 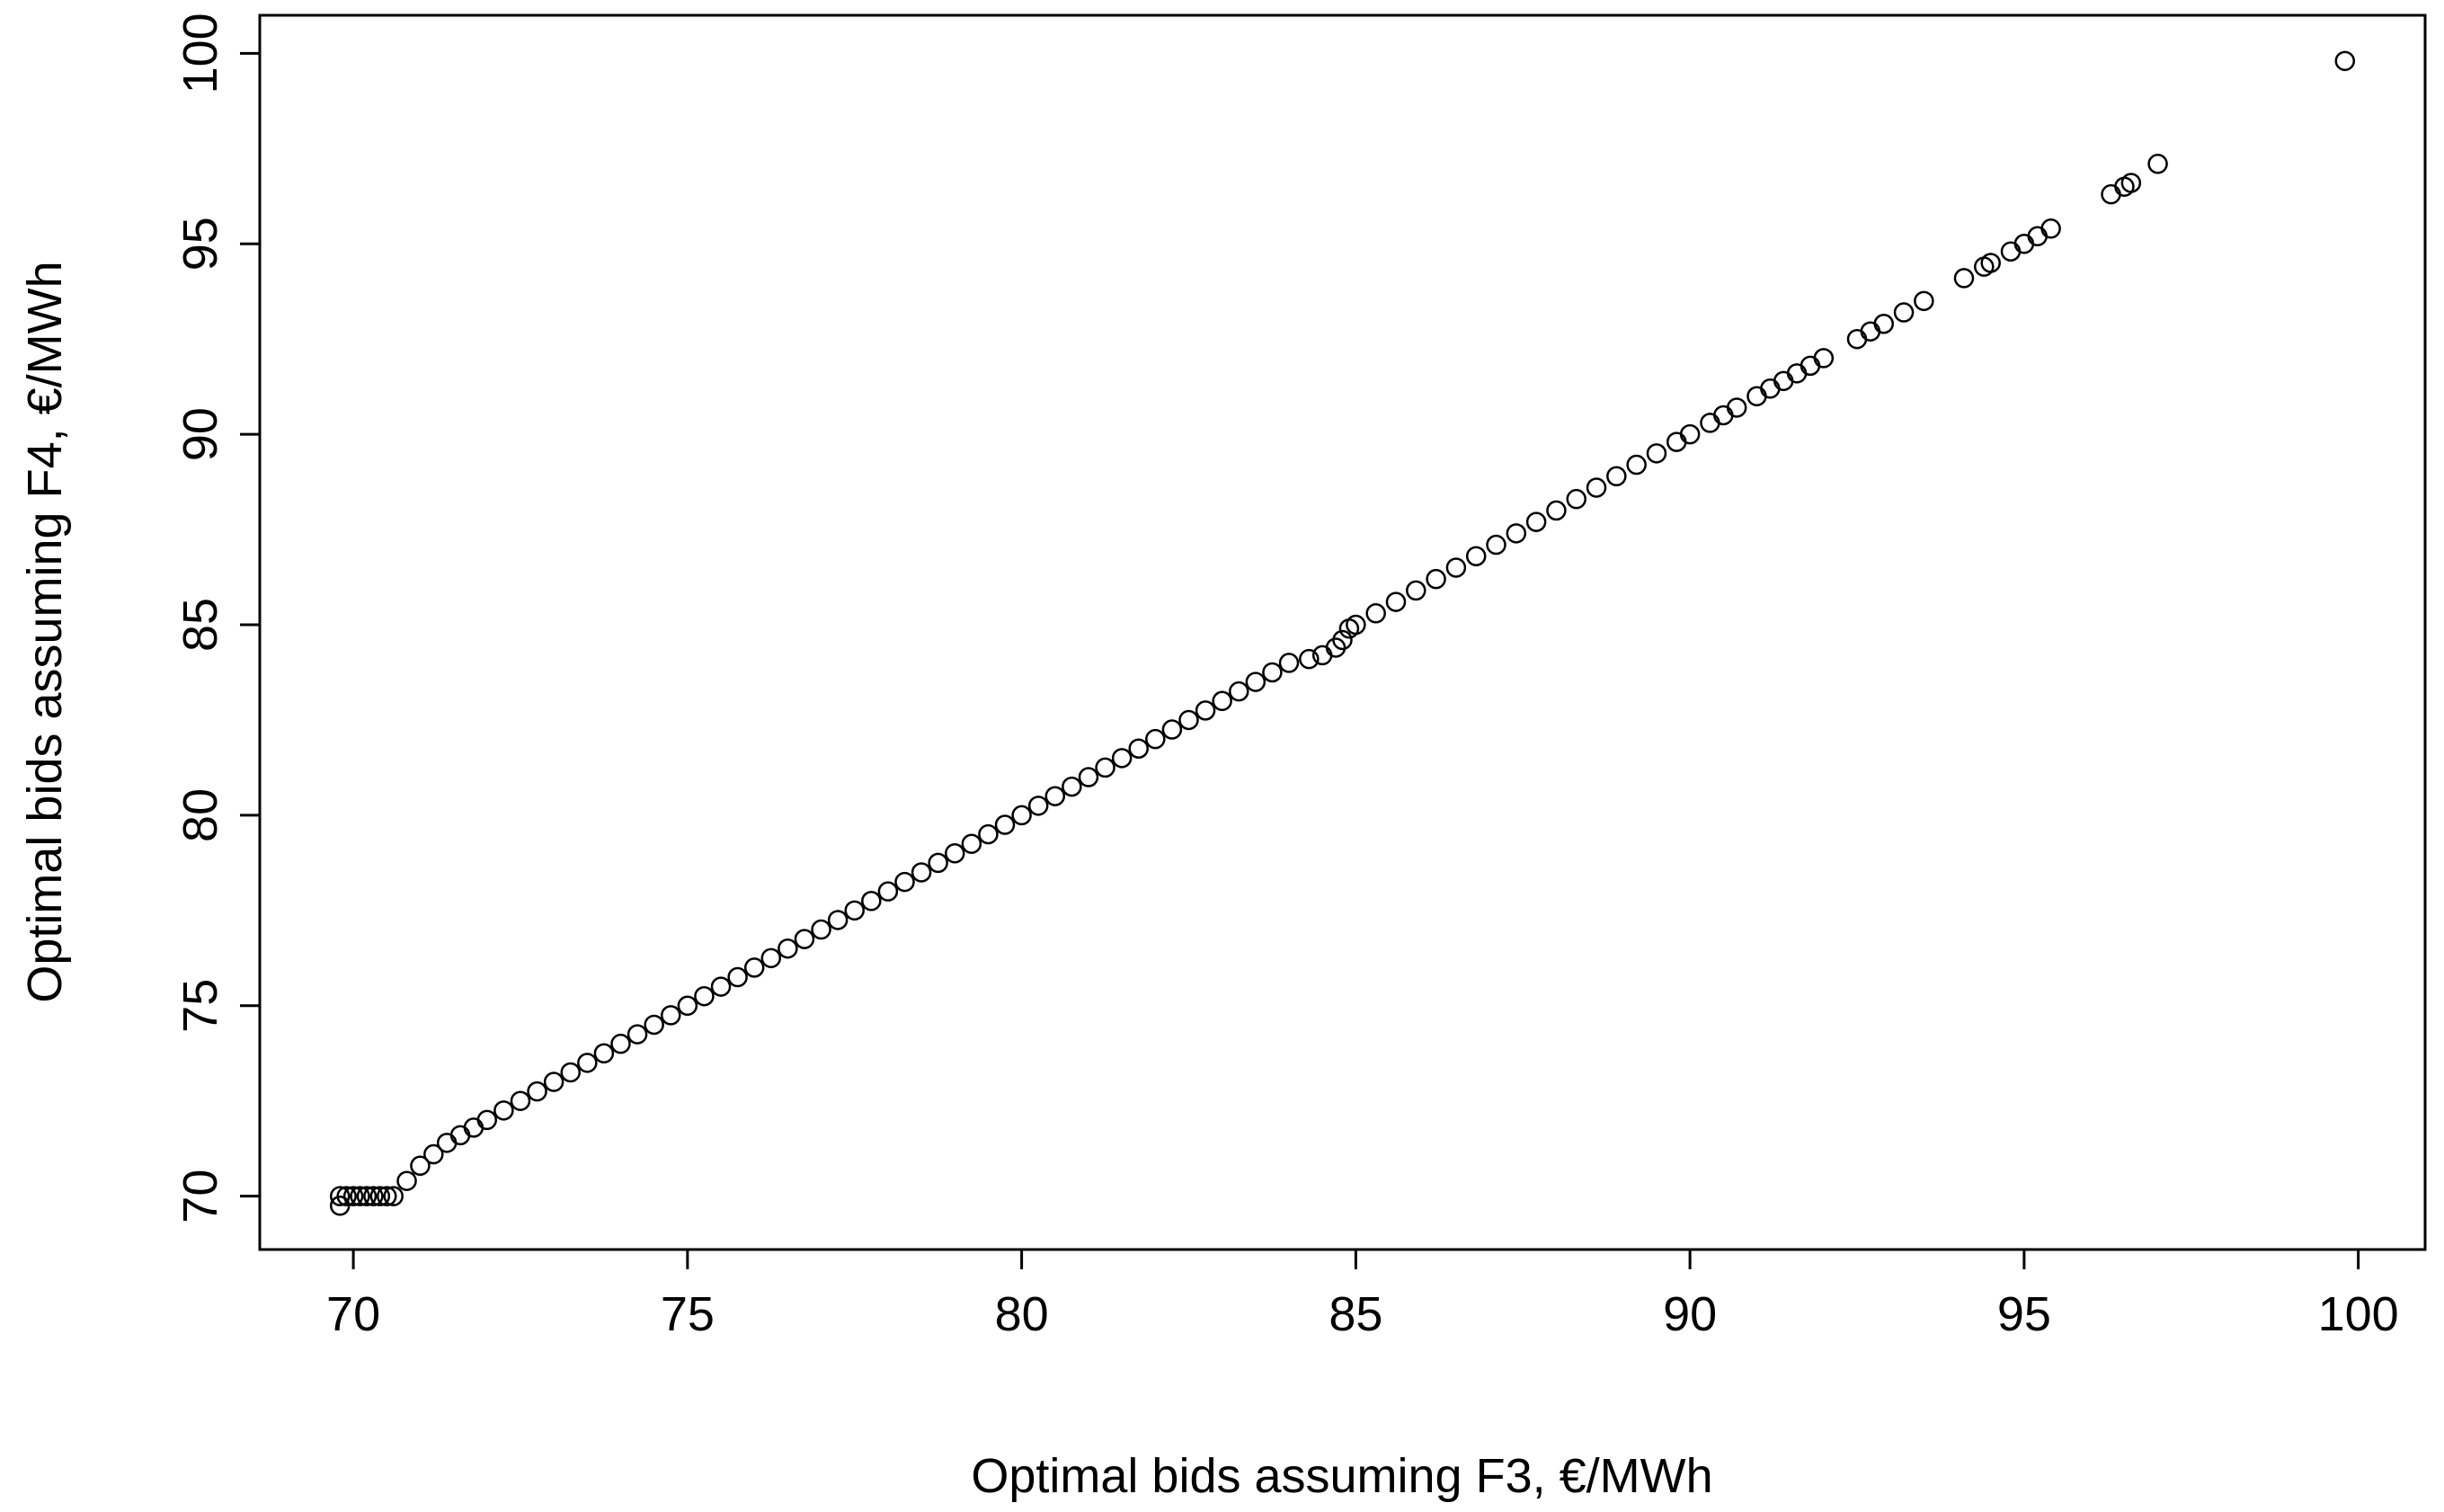 I want to click on x-axis-label: Optimal bids assuming F3, €/MWh, so click(x=1341, y=1476).